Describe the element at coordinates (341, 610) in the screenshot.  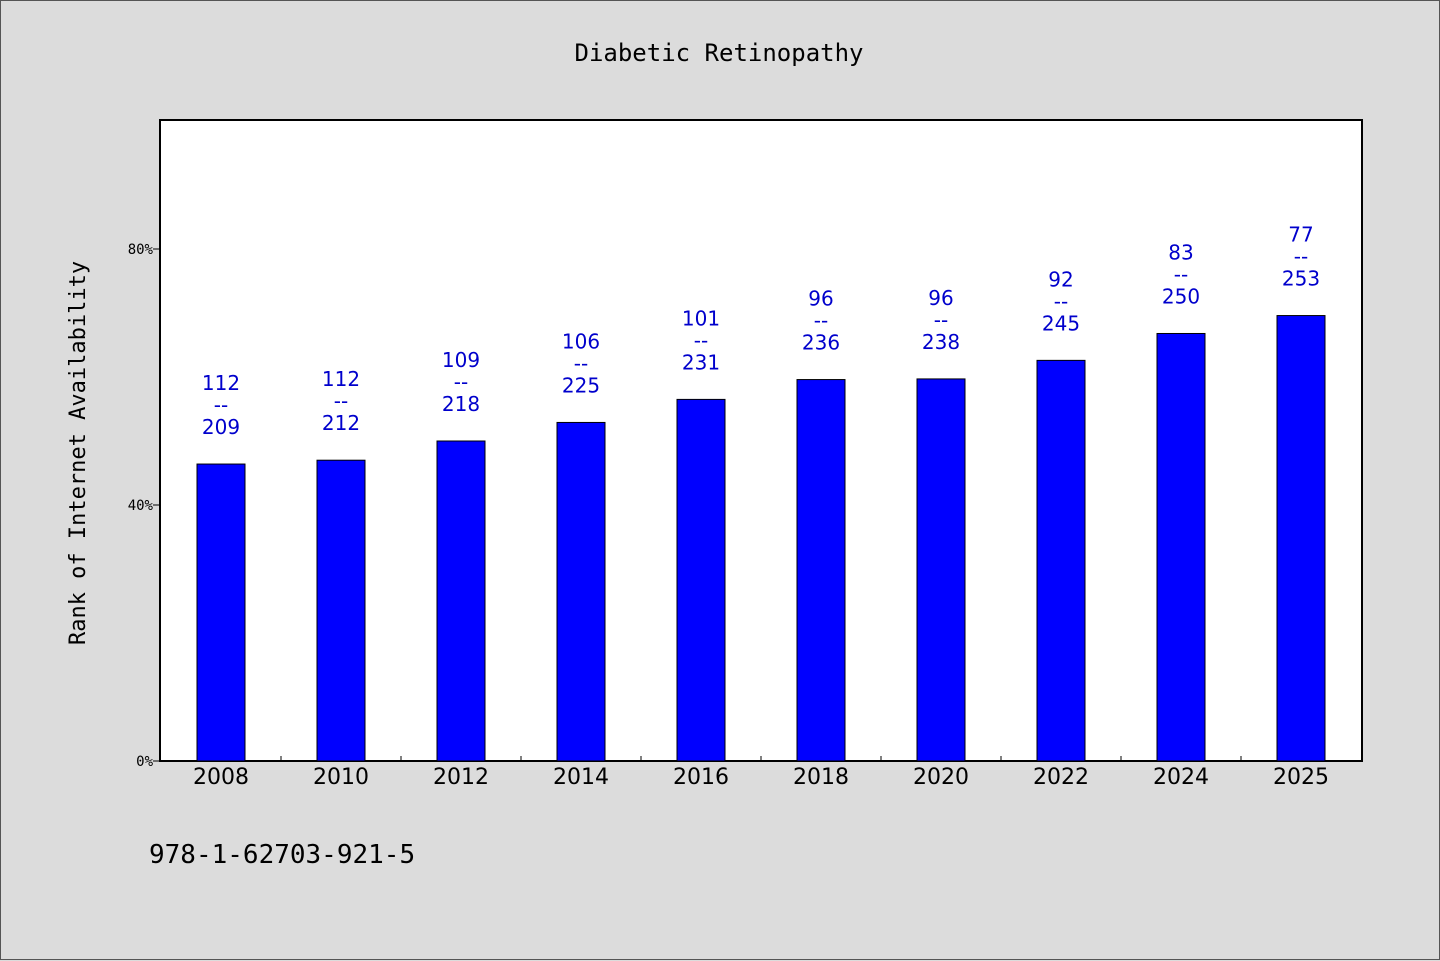
I see `bar-2010` at that location.